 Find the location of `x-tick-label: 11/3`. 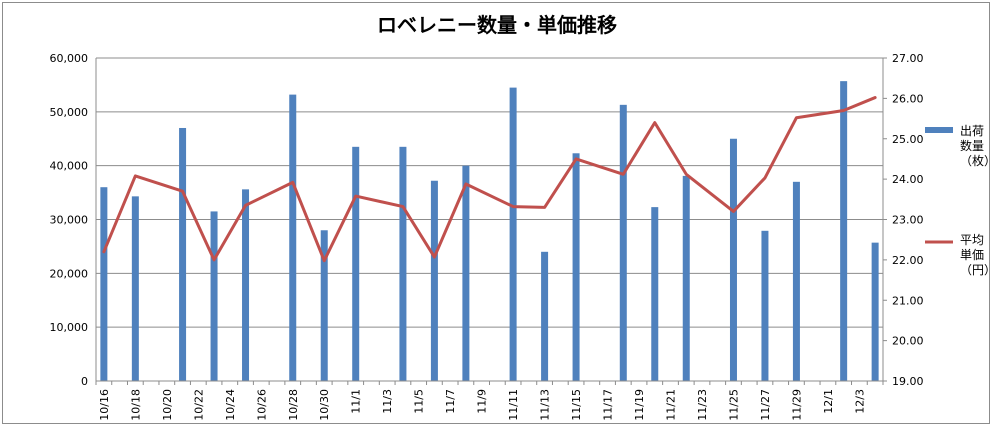

x-tick-label: 11/3 is located at coordinates (387, 401).